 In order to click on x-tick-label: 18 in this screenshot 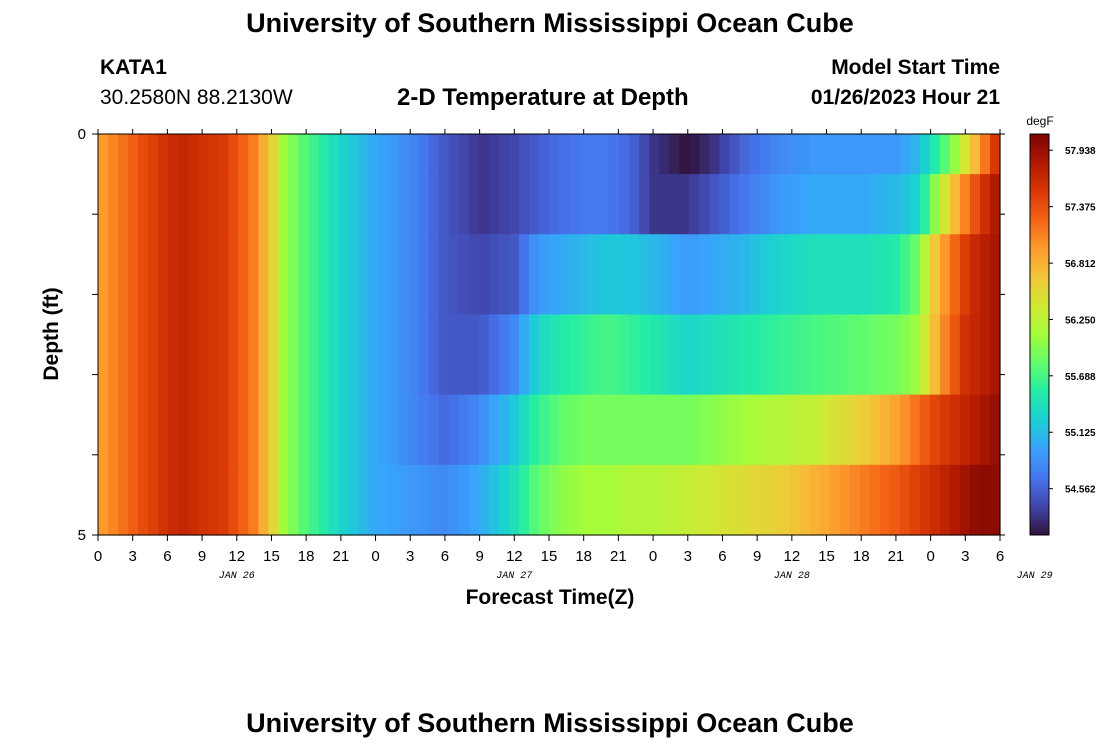, I will do `click(306, 556)`.